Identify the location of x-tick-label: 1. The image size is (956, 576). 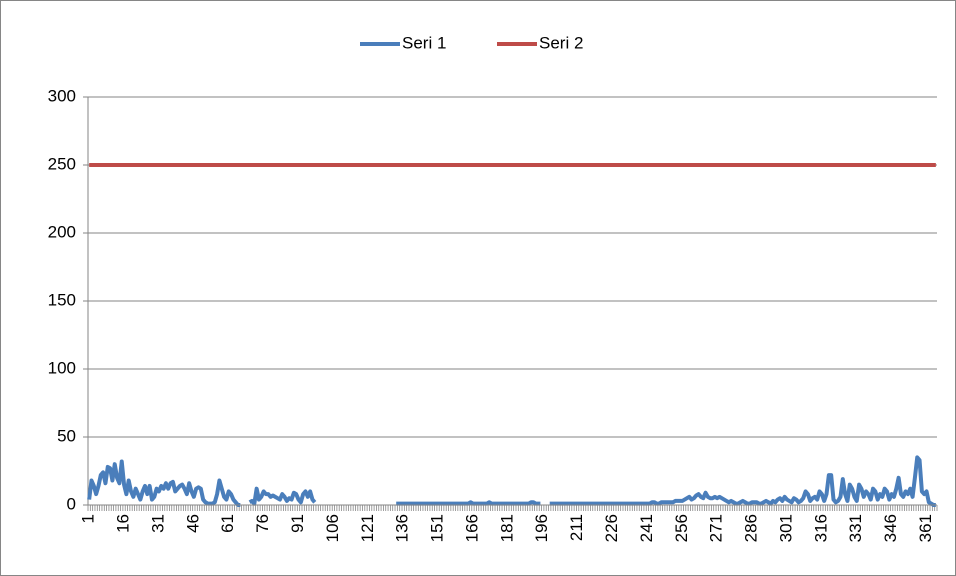
(88, 518).